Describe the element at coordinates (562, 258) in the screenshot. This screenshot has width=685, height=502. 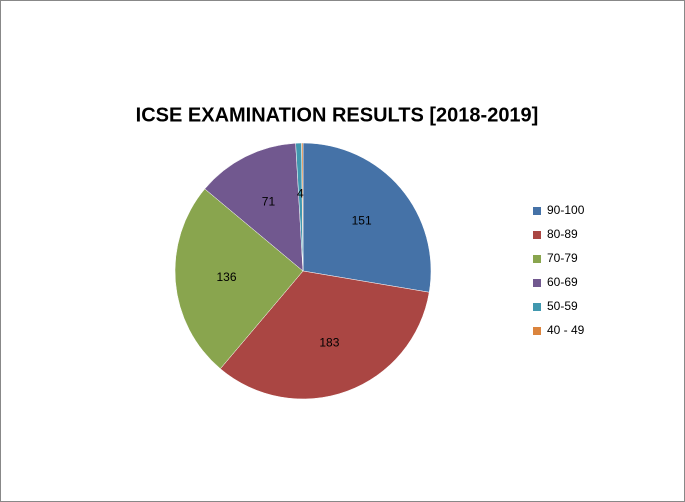
I see `legend-label: 70-79` at that location.